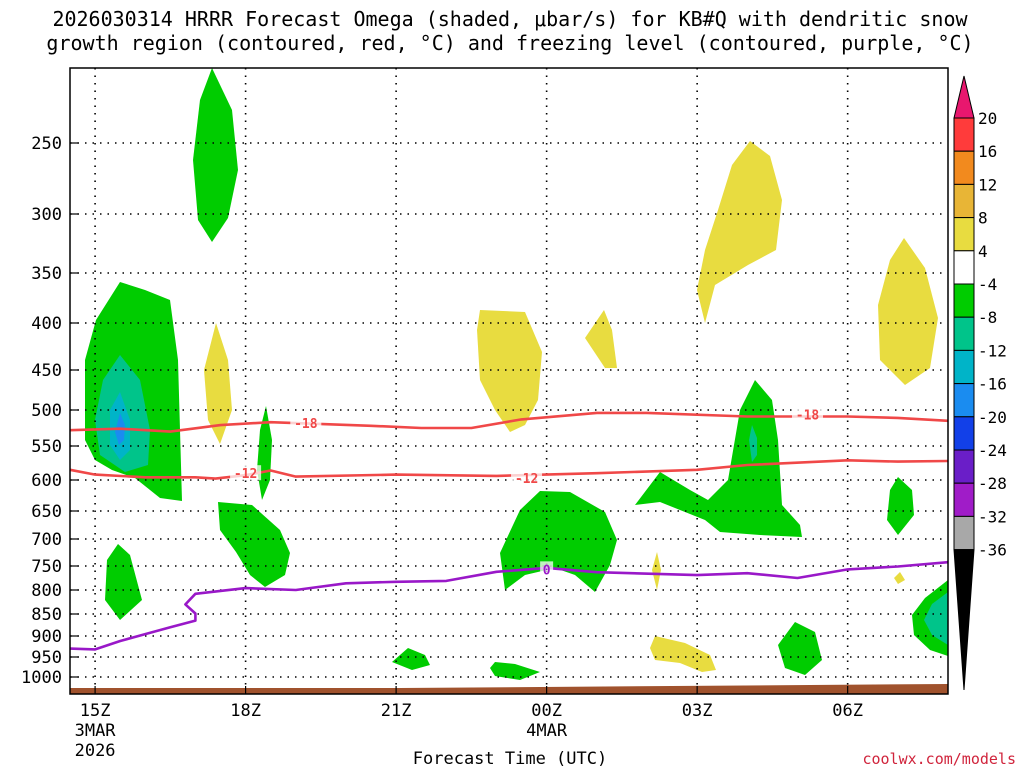 The width and height of the screenshot is (1024, 768). What do you see at coordinates (46, 215) in the screenshot?
I see `y-tick-label: 300` at bounding box center [46, 215].